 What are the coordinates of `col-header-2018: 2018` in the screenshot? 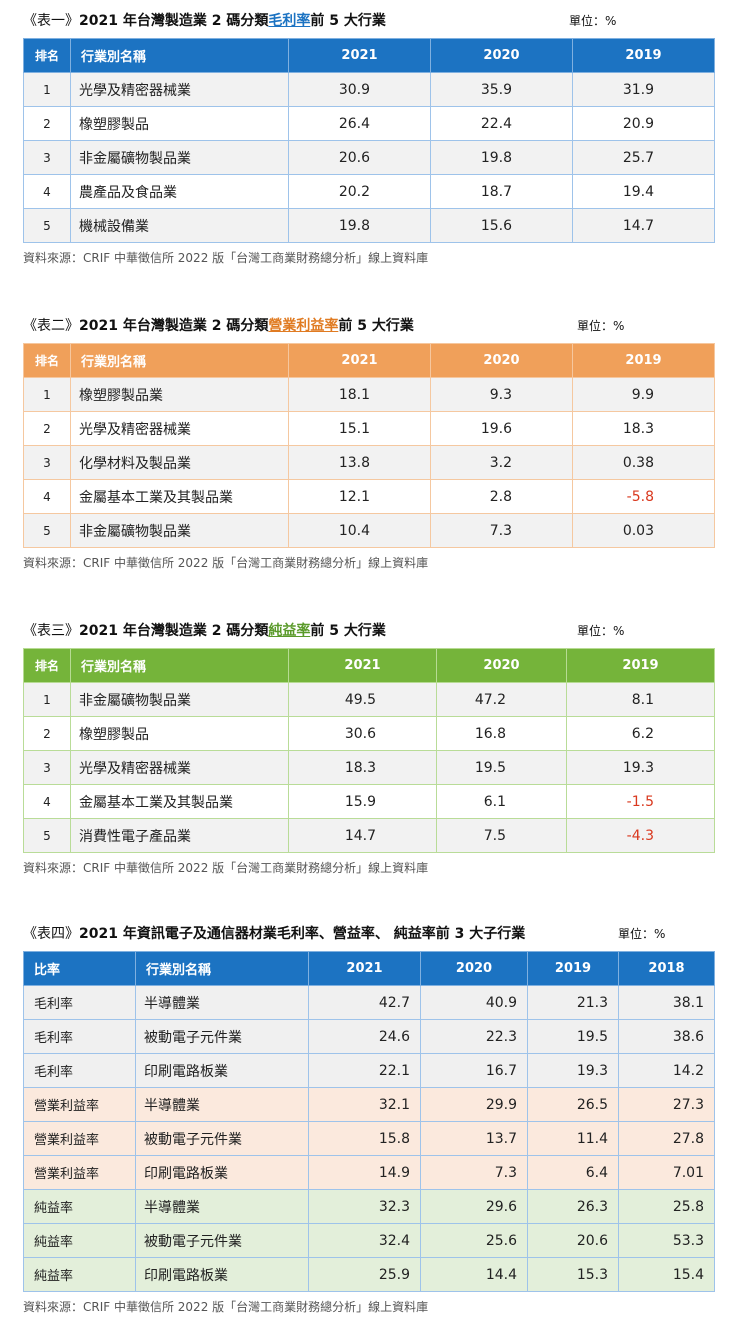 It's located at (666, 968).